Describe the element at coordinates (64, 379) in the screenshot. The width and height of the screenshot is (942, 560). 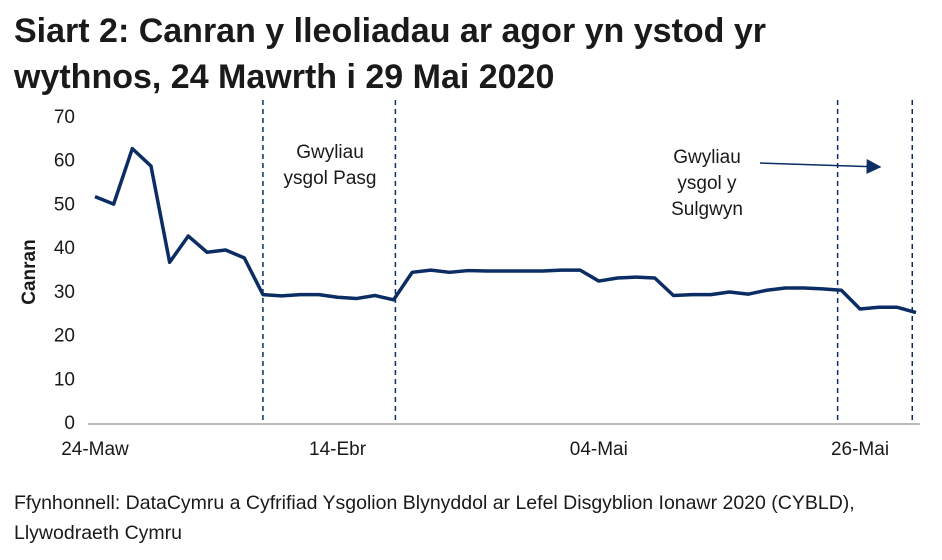
I see `y-tick-label: 10` at that location.